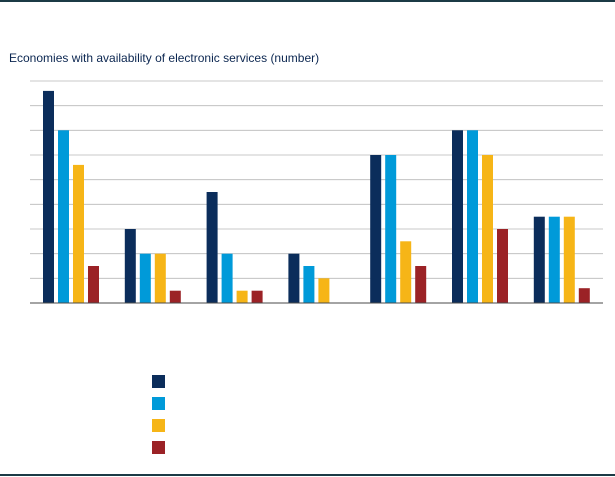 Image resolution: width=615 pixels, height=477 pixels. What do you see at coordinates (307, 475) in the screenshot?
I see `bottom-rule` at bounding box center [307, 475].